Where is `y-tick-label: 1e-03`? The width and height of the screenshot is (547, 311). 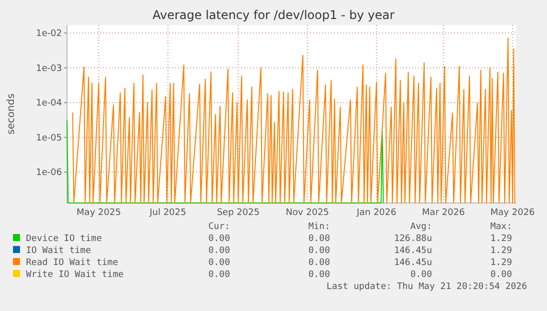 y-tick-label: 1e-03 is located at coordinates (49, 69).